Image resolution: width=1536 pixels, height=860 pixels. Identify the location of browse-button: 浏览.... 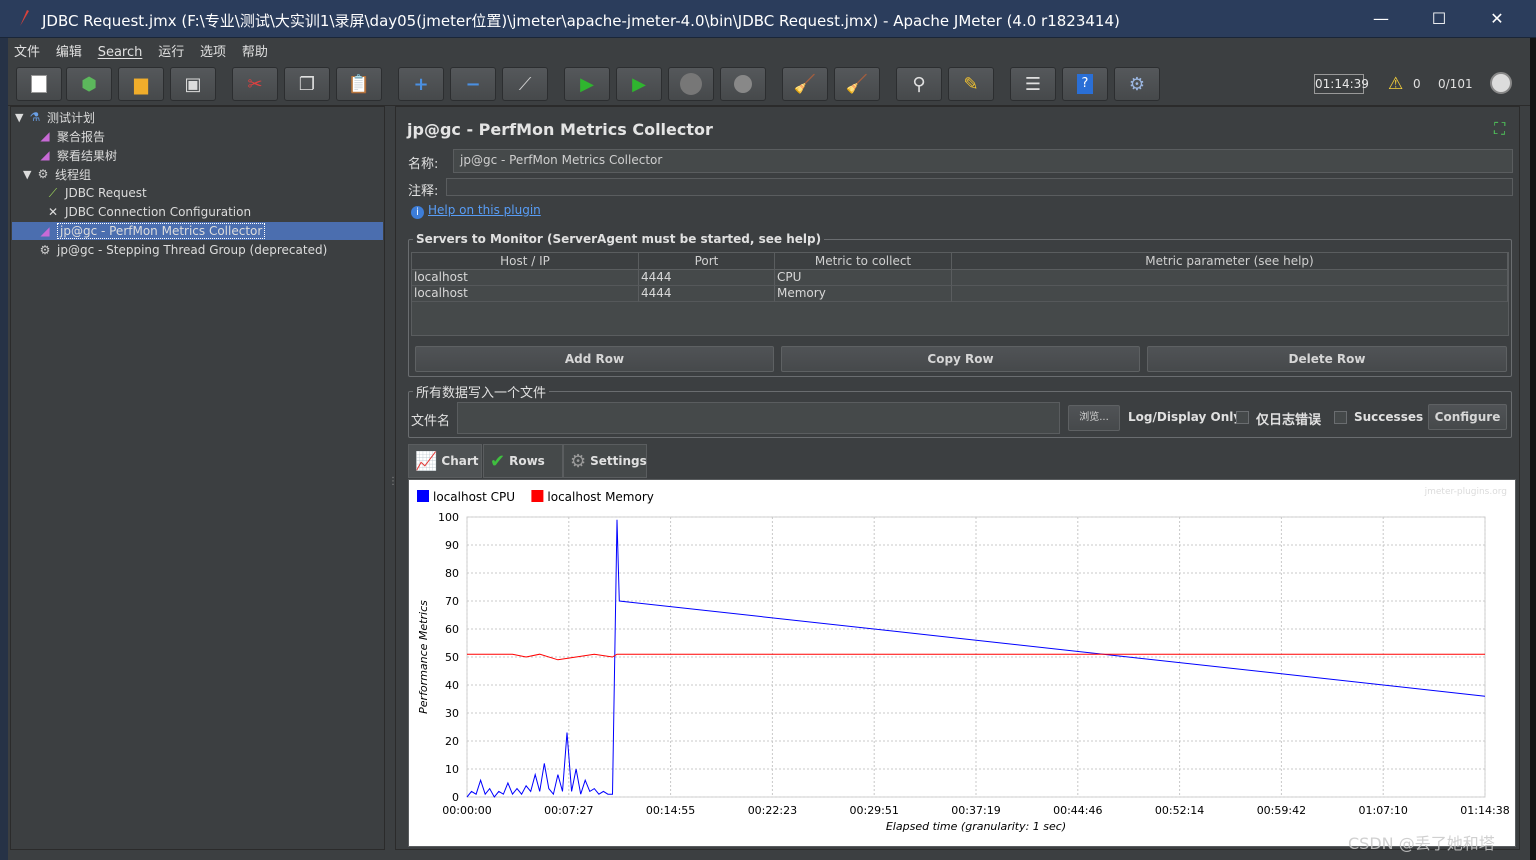
(1094, 418).